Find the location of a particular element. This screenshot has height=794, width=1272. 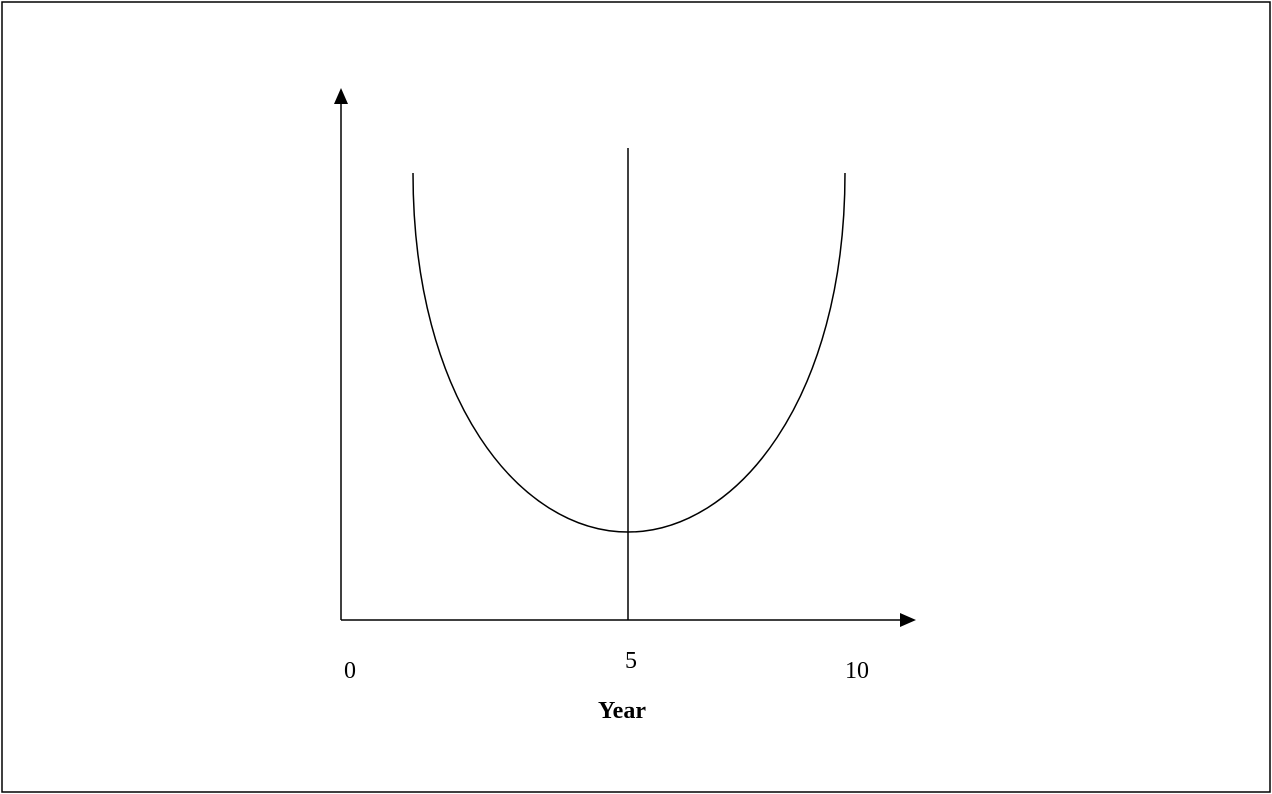

y-axis-arrow is located at coordinates (341, 96).